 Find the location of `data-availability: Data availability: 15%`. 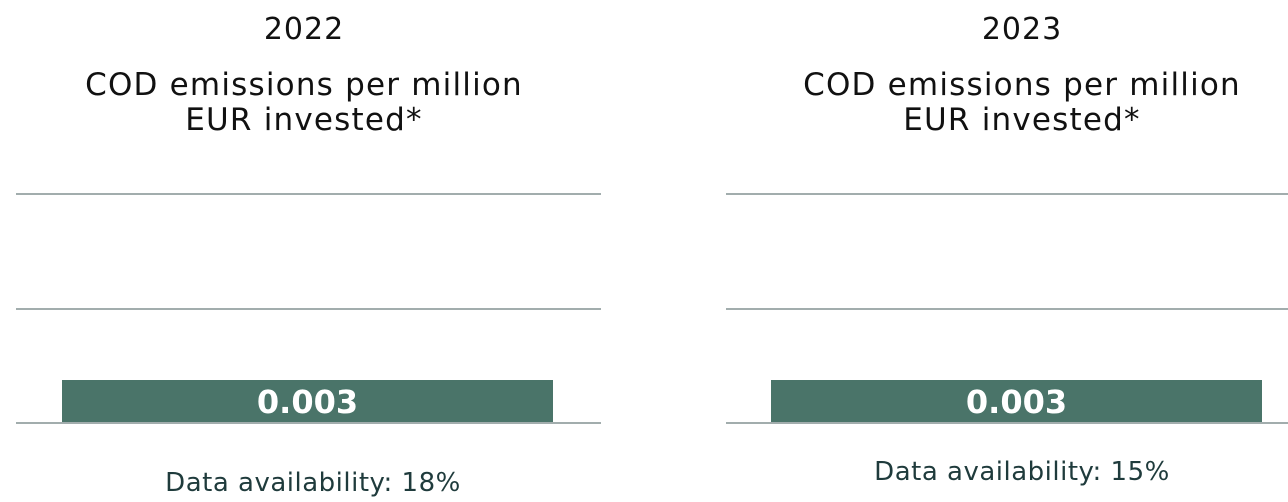

data-availability: Data availability: 15% is located at coordinates (1022, 472).